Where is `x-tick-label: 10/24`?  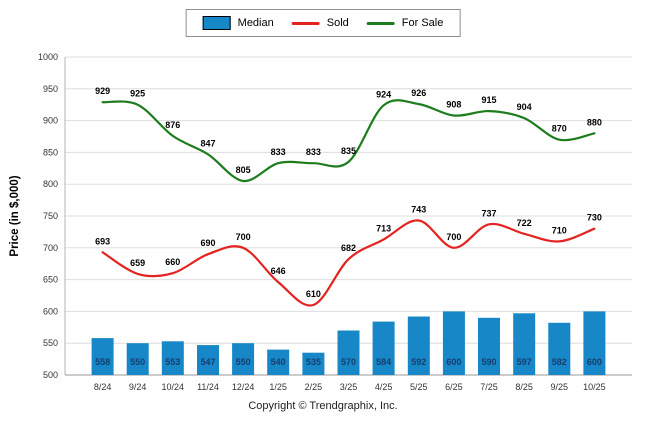
x-tick-label: 10/24 is located at coordinates (173, 387).